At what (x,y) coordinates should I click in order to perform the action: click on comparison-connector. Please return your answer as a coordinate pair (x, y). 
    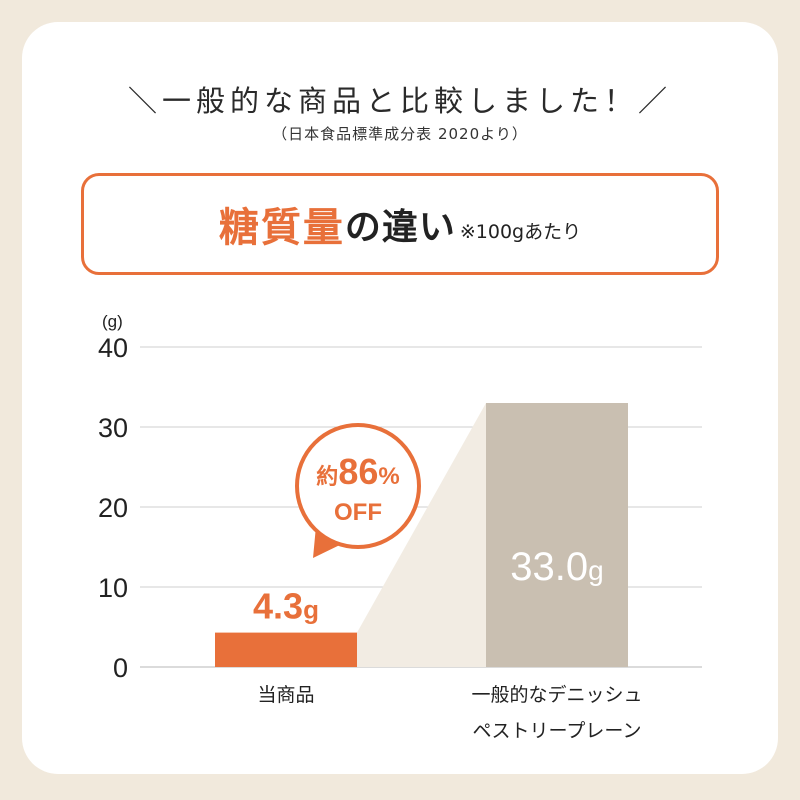
    Looking at the image, I should click on (421, 535).